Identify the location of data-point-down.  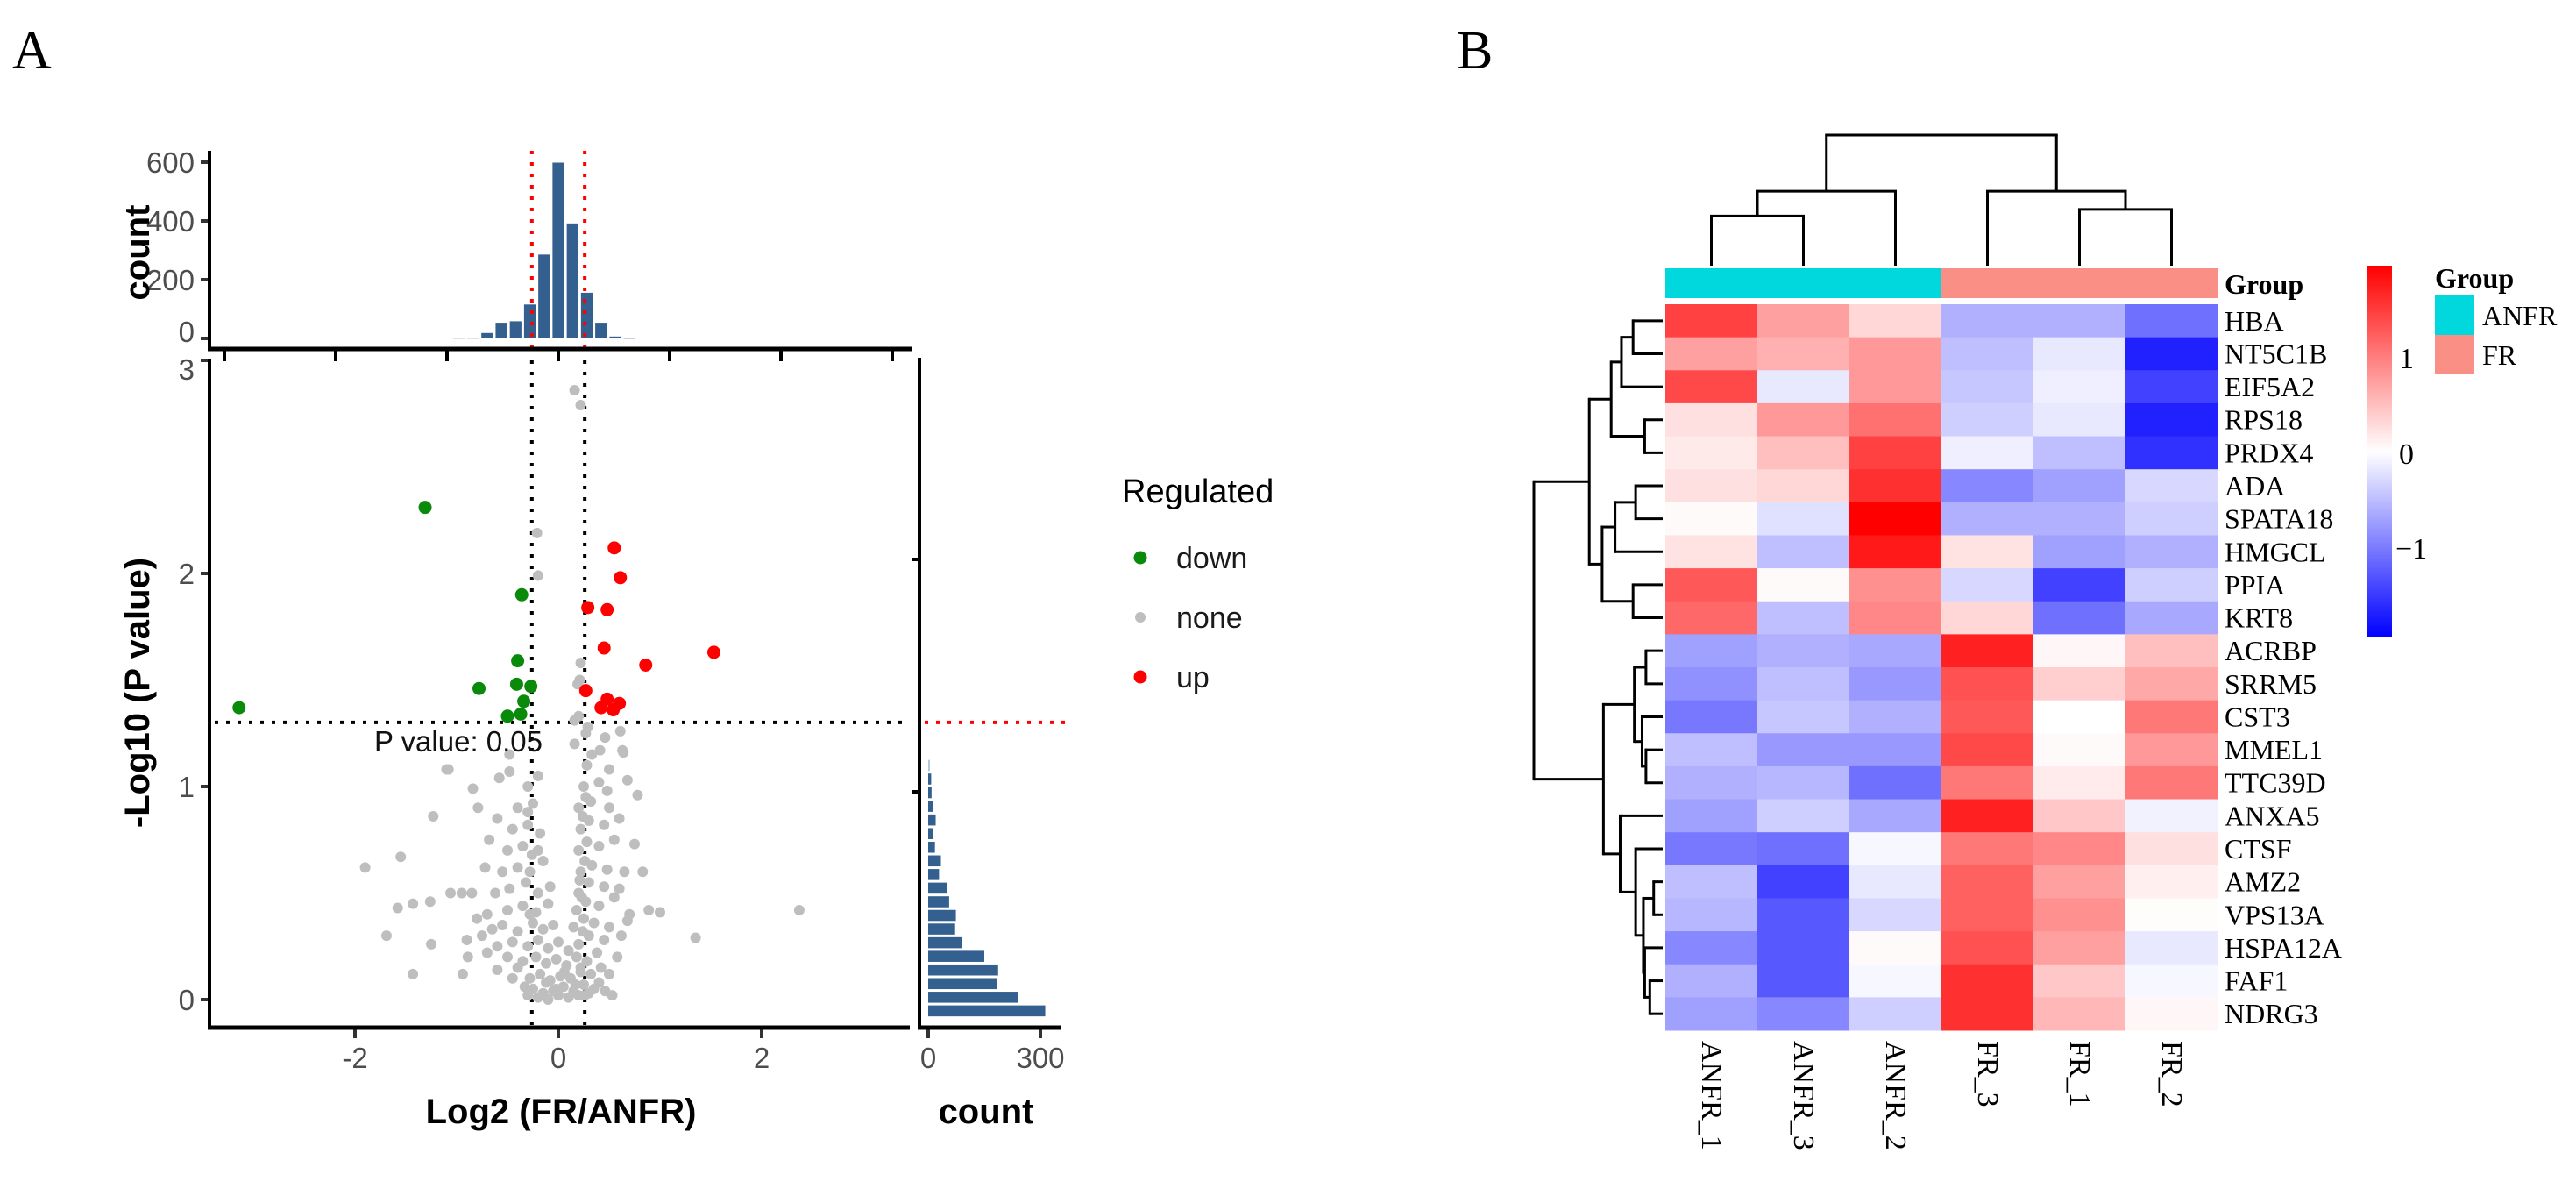
(479, 688).